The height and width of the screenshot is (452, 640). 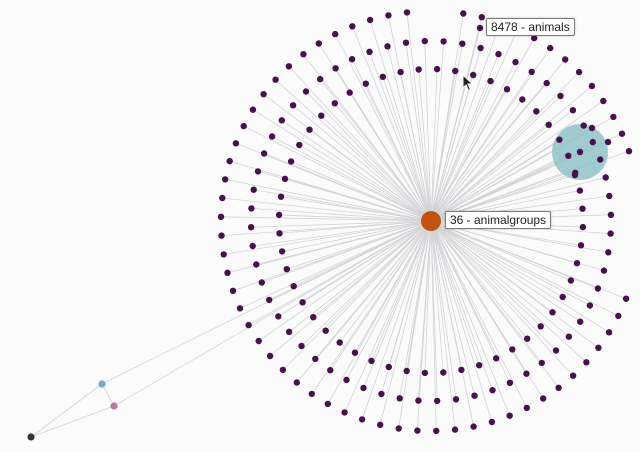 What do you see at coordinates (114, 406) in the screenshot?
I see `pink-node` at bounding box center [114, 406].